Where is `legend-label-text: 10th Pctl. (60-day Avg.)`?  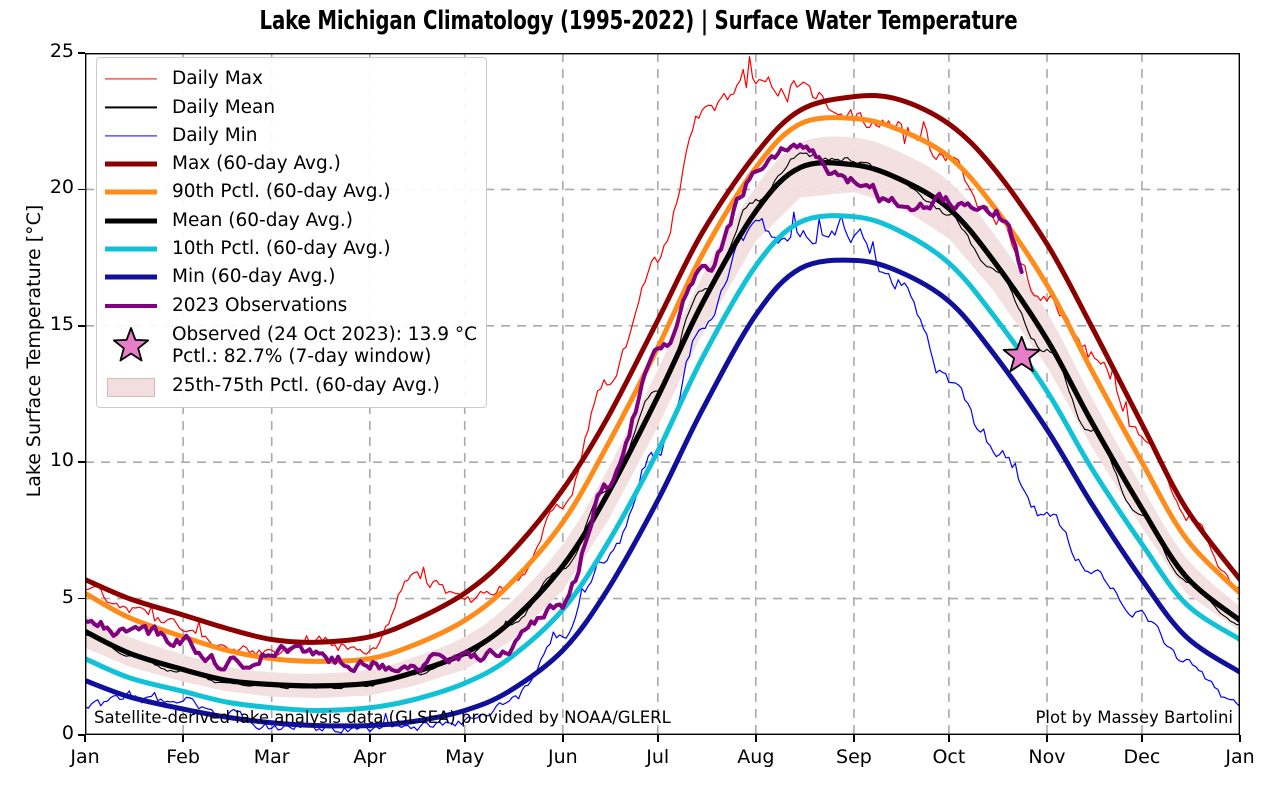 legend-label-text: 10th Pctl. (60-day Avg.) is located at coordinates (281, 249).